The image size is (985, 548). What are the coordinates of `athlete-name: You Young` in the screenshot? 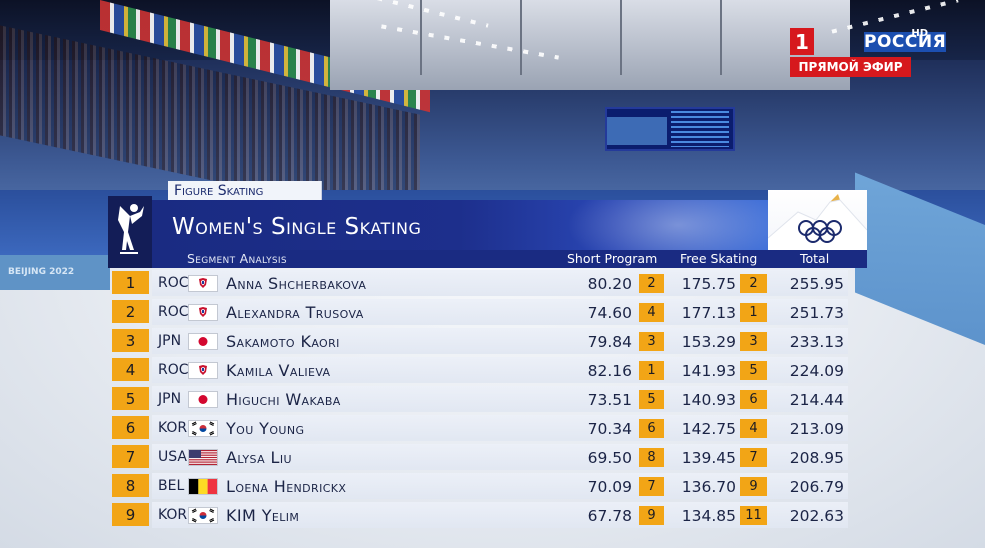 It's located at (265, 428).